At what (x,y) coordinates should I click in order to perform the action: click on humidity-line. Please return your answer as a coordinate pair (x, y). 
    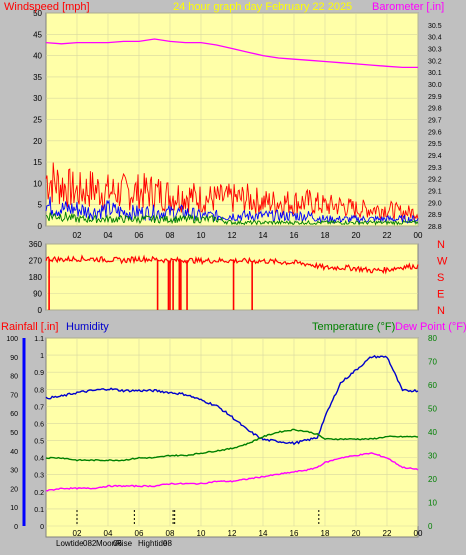
    Looking at the image, I should click on (232, 400).